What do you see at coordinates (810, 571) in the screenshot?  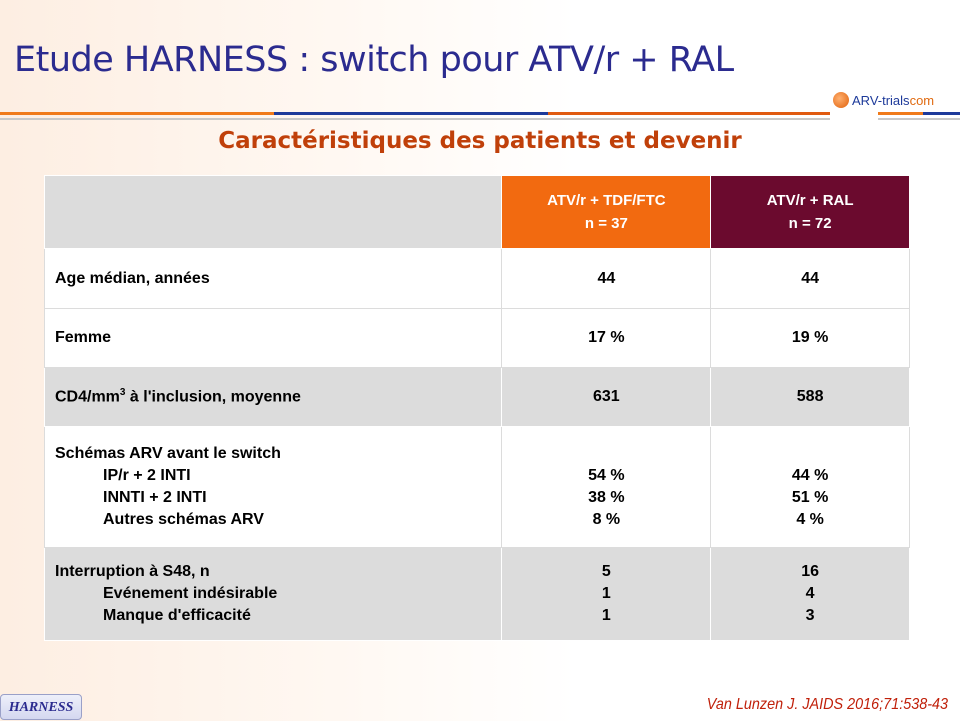 I see `value: 16` at bounding box center [810, 571].